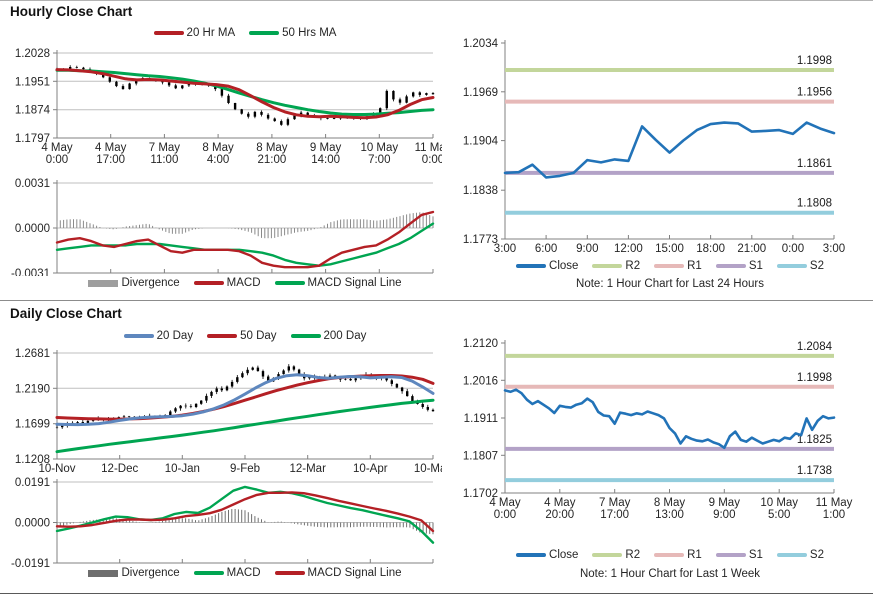 This screenshot has height=601, width=873. I want to click on svg-text: 21:00, so click(272, 160).